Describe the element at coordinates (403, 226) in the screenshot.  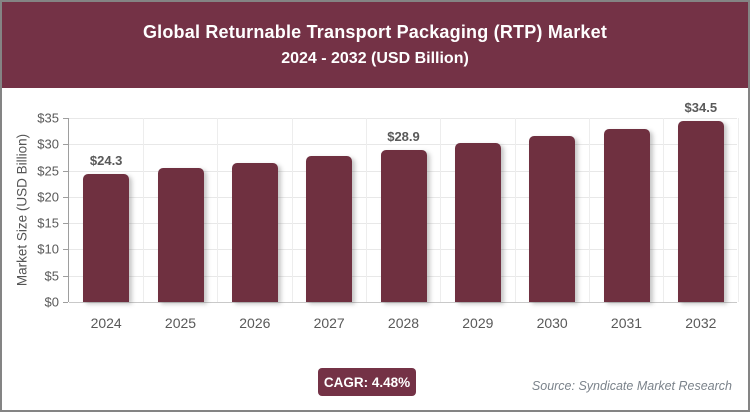
I see `bar-2028` at that location.